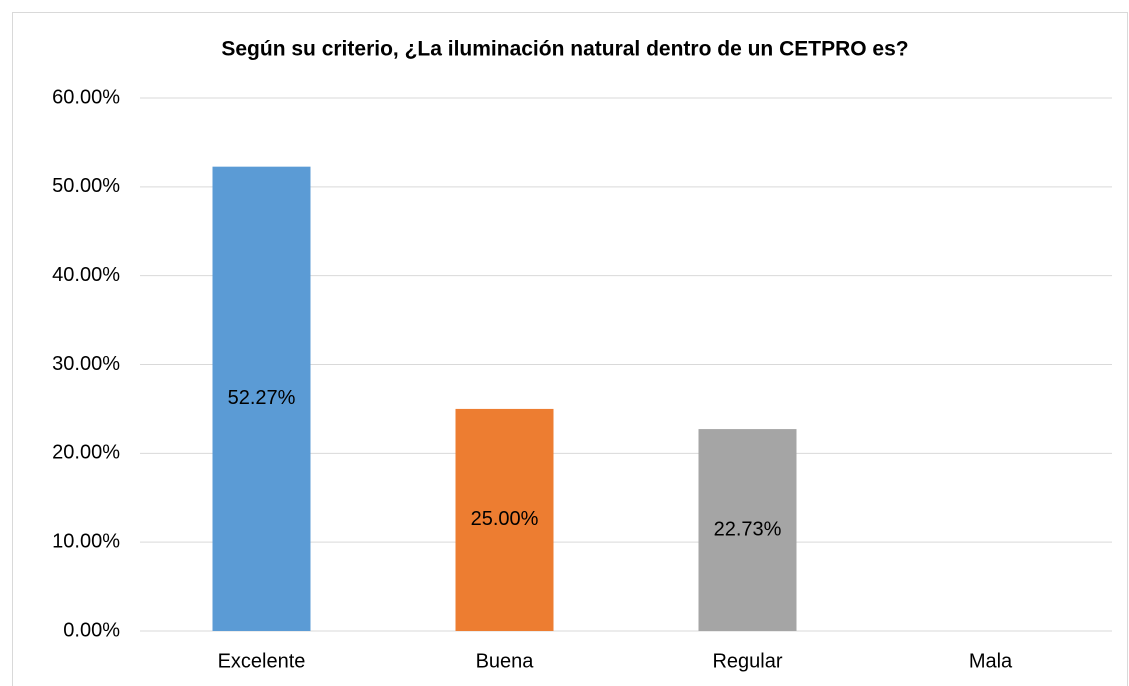 The image size is (1129, 686). Describe the element at coordinates (86, 541) in the screenshot. I see `y-tick-label: 10.00%` at that location.